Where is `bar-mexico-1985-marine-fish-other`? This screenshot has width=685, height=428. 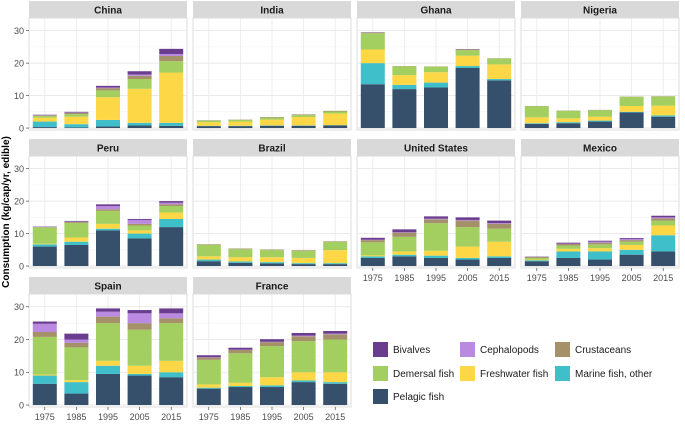 bar-mexico-1985-marine-fish-other is located at coordinates (568, 254).